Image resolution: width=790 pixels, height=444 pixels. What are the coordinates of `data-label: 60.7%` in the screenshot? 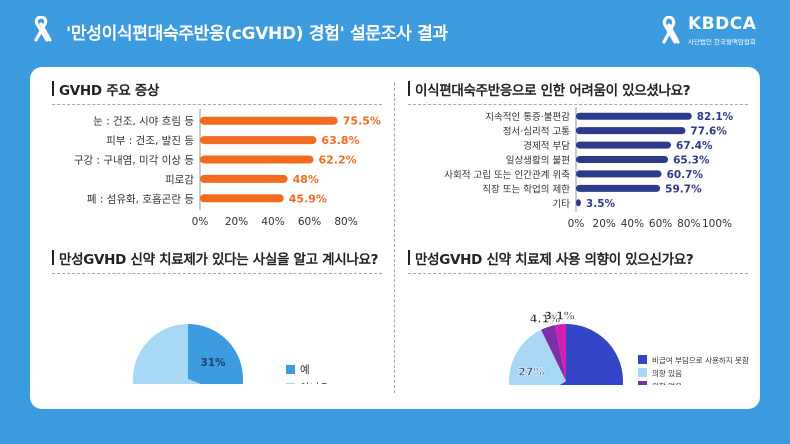 It's located at (685, 175).